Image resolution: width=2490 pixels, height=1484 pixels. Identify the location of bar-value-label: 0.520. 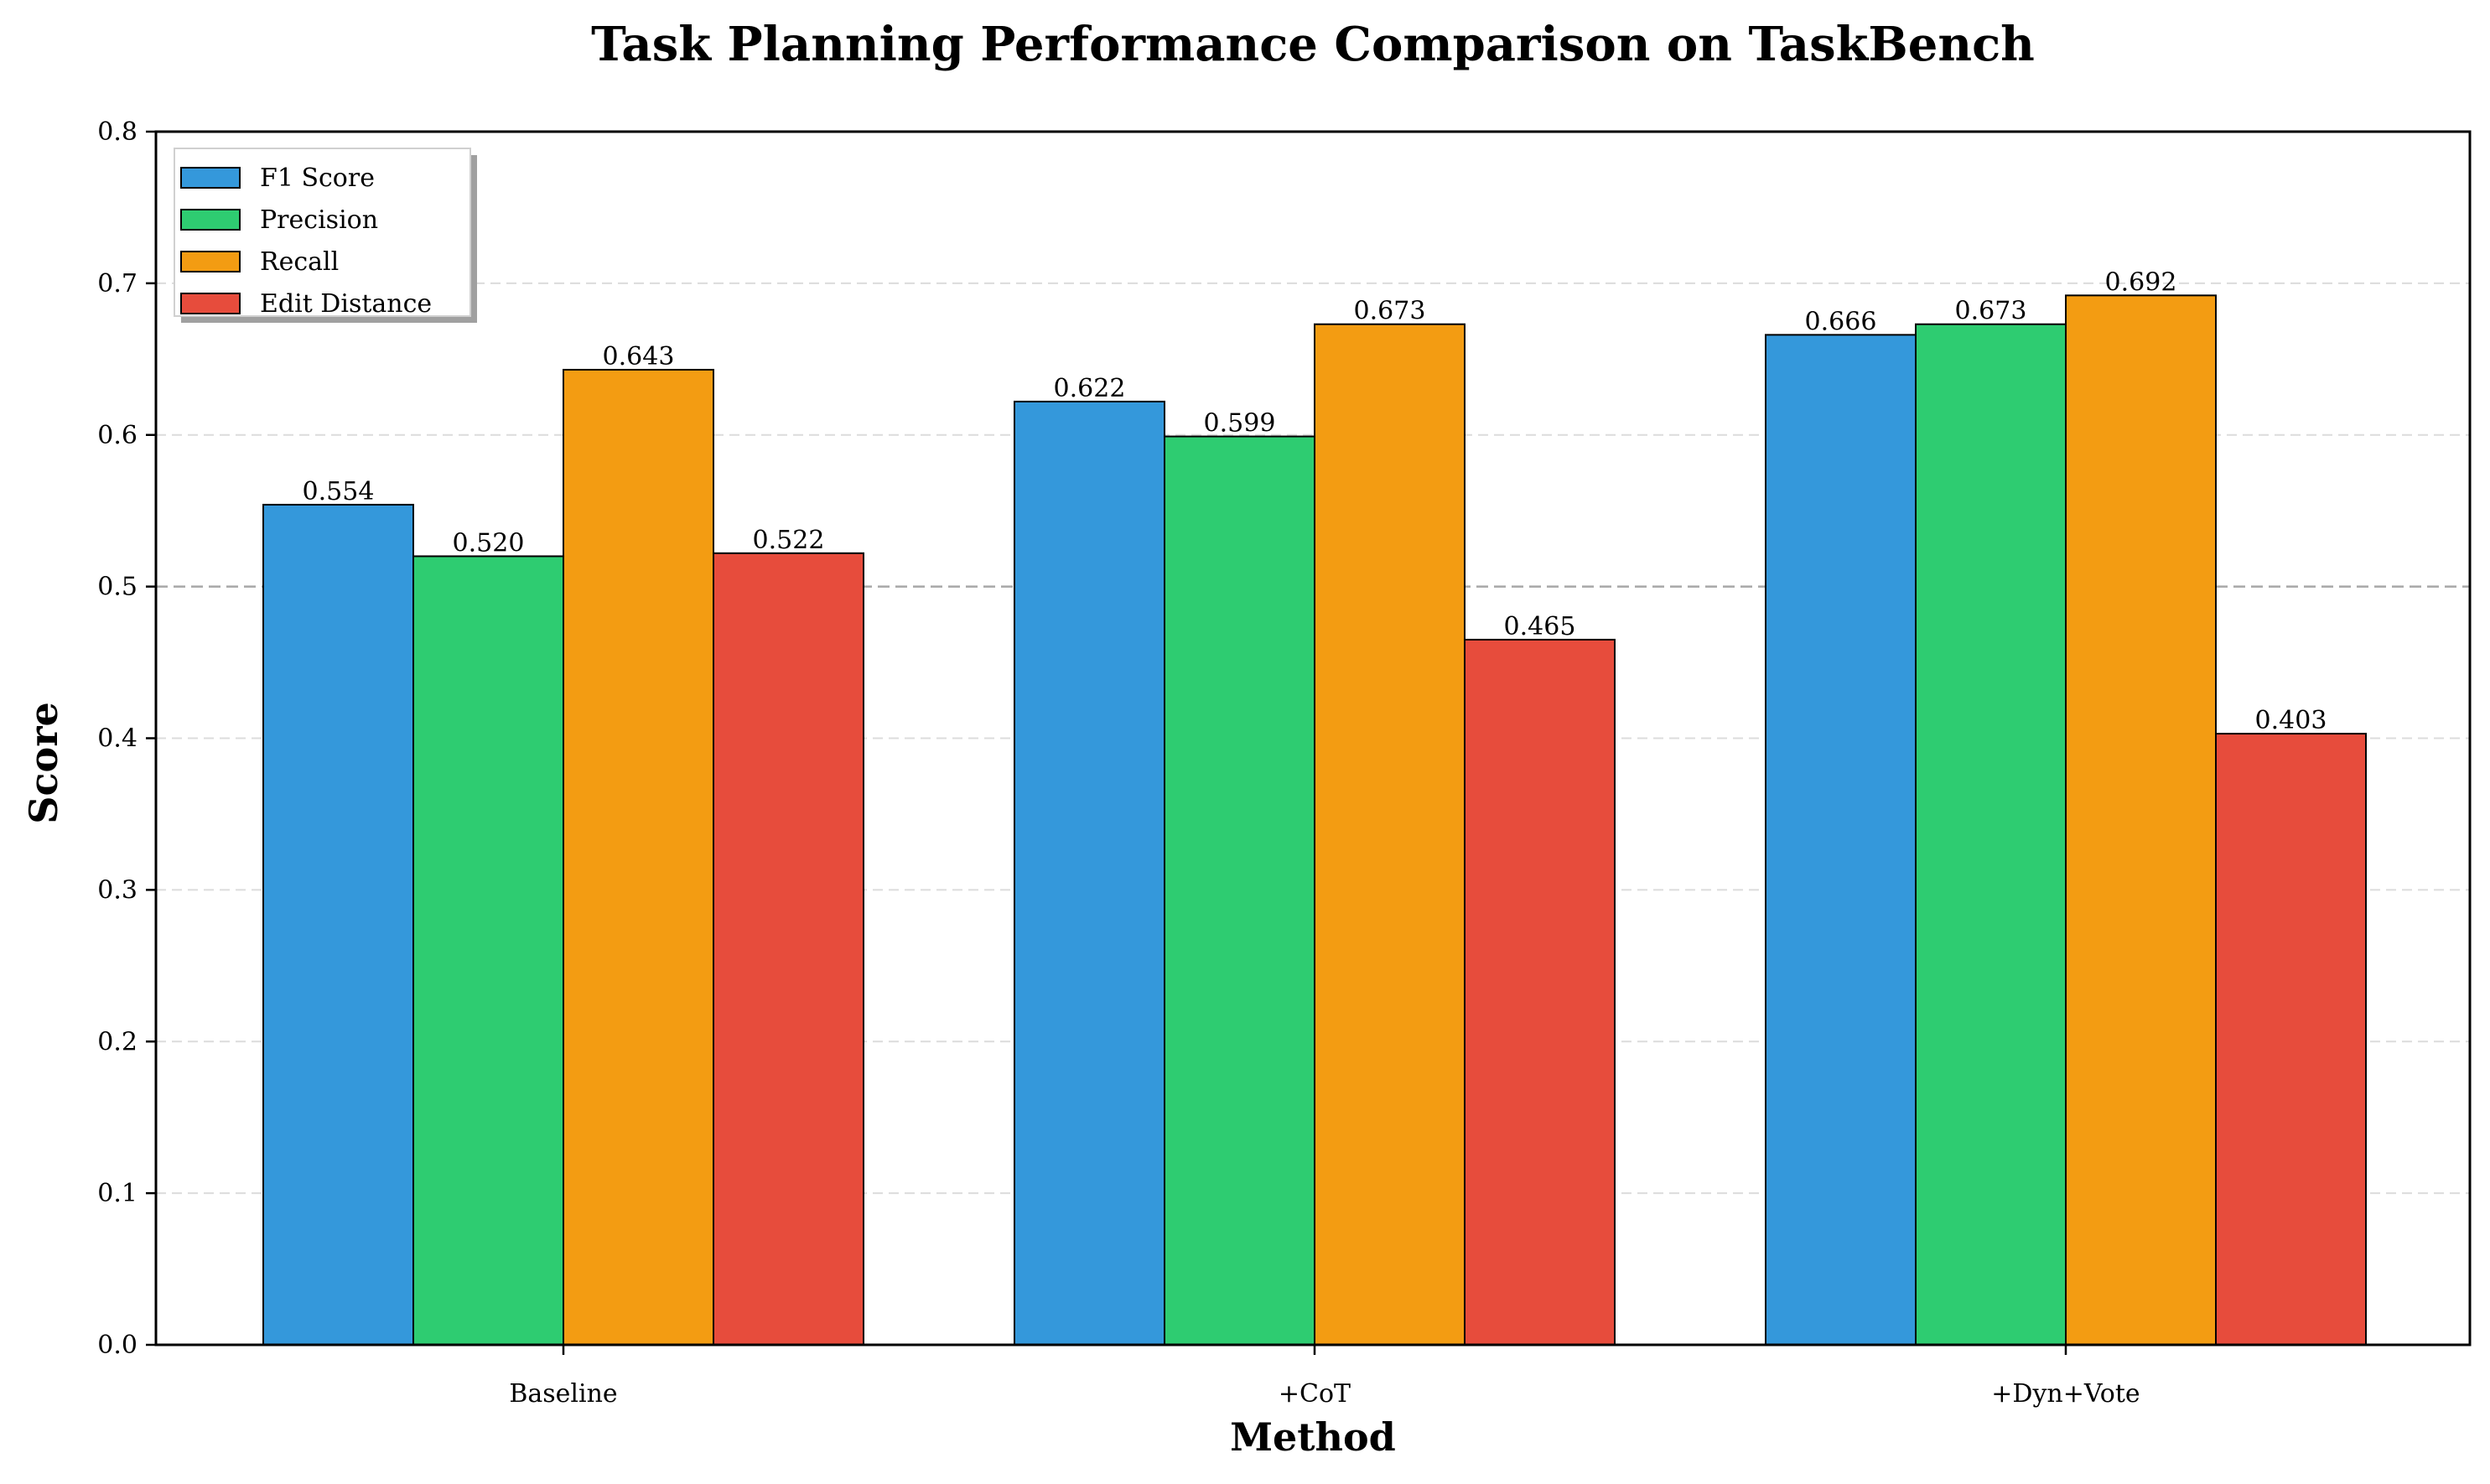
(489, 543).